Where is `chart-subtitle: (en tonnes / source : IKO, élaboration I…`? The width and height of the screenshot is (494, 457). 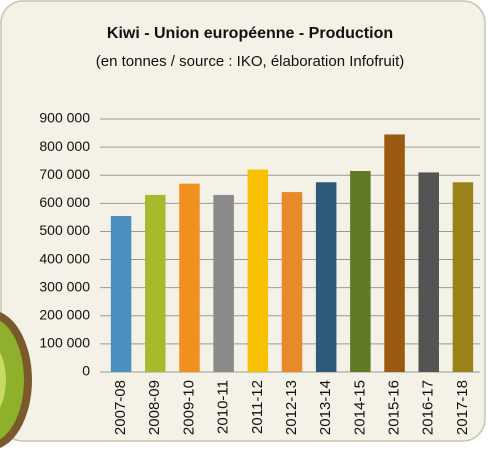 chart-subtitle: (en tonnes / source : IKO, élaboration I… is located at coordinates (250, 61).